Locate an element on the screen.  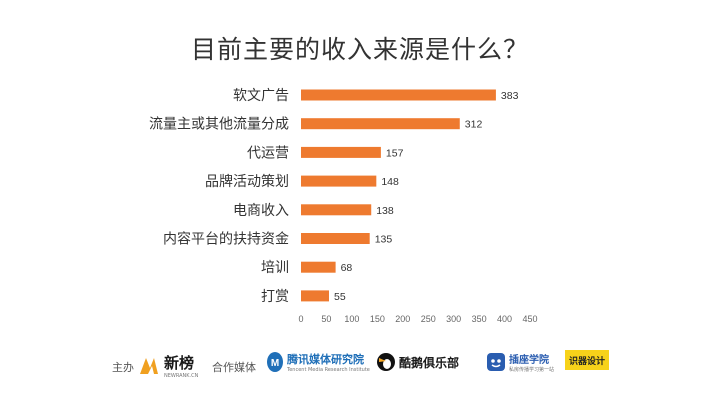
host-logo: 新榜 NEWRANK.CN is located at coordinates (168, 365).